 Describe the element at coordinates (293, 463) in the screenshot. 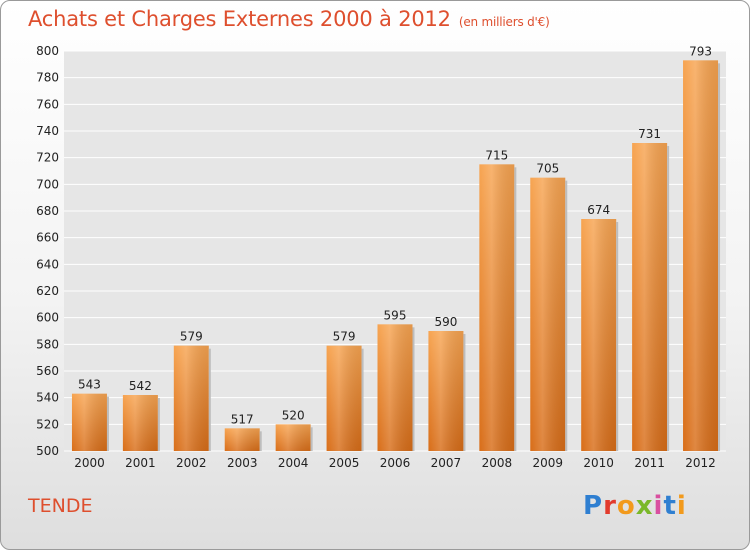

I see `x-tick-label: 2004` at that location.